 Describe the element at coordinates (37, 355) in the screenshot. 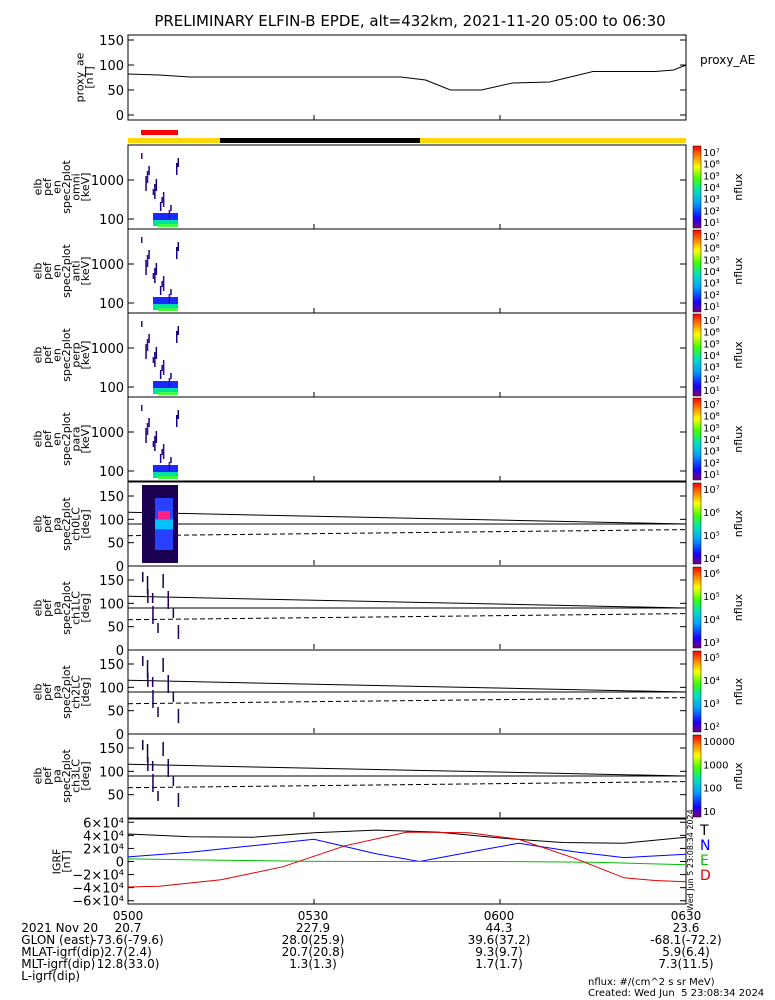

I see `spectrogram-ylabel-line: elb` at that location.